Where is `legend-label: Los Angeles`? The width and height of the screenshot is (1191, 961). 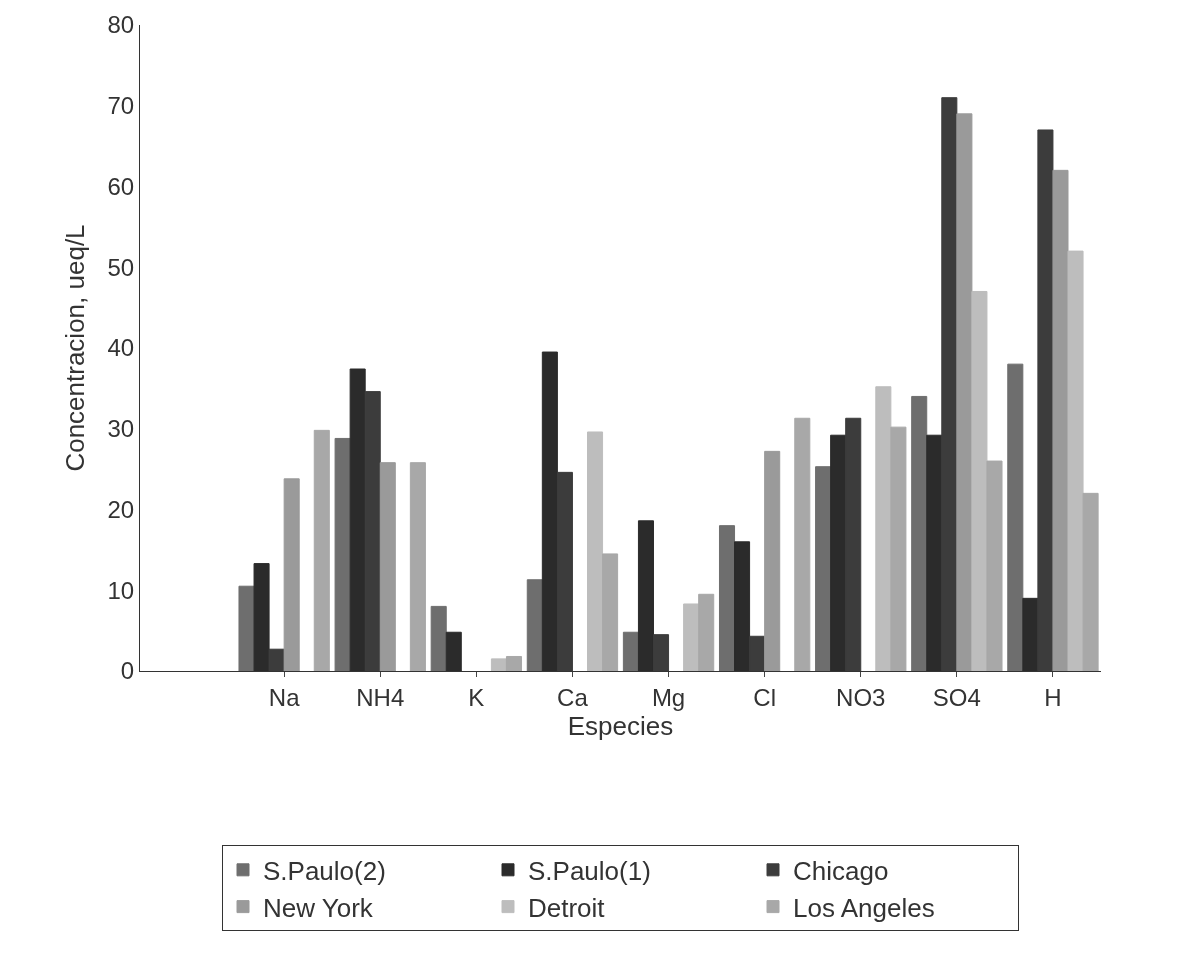 legend-label: Los Angeles is located at coordinates (864, 907).